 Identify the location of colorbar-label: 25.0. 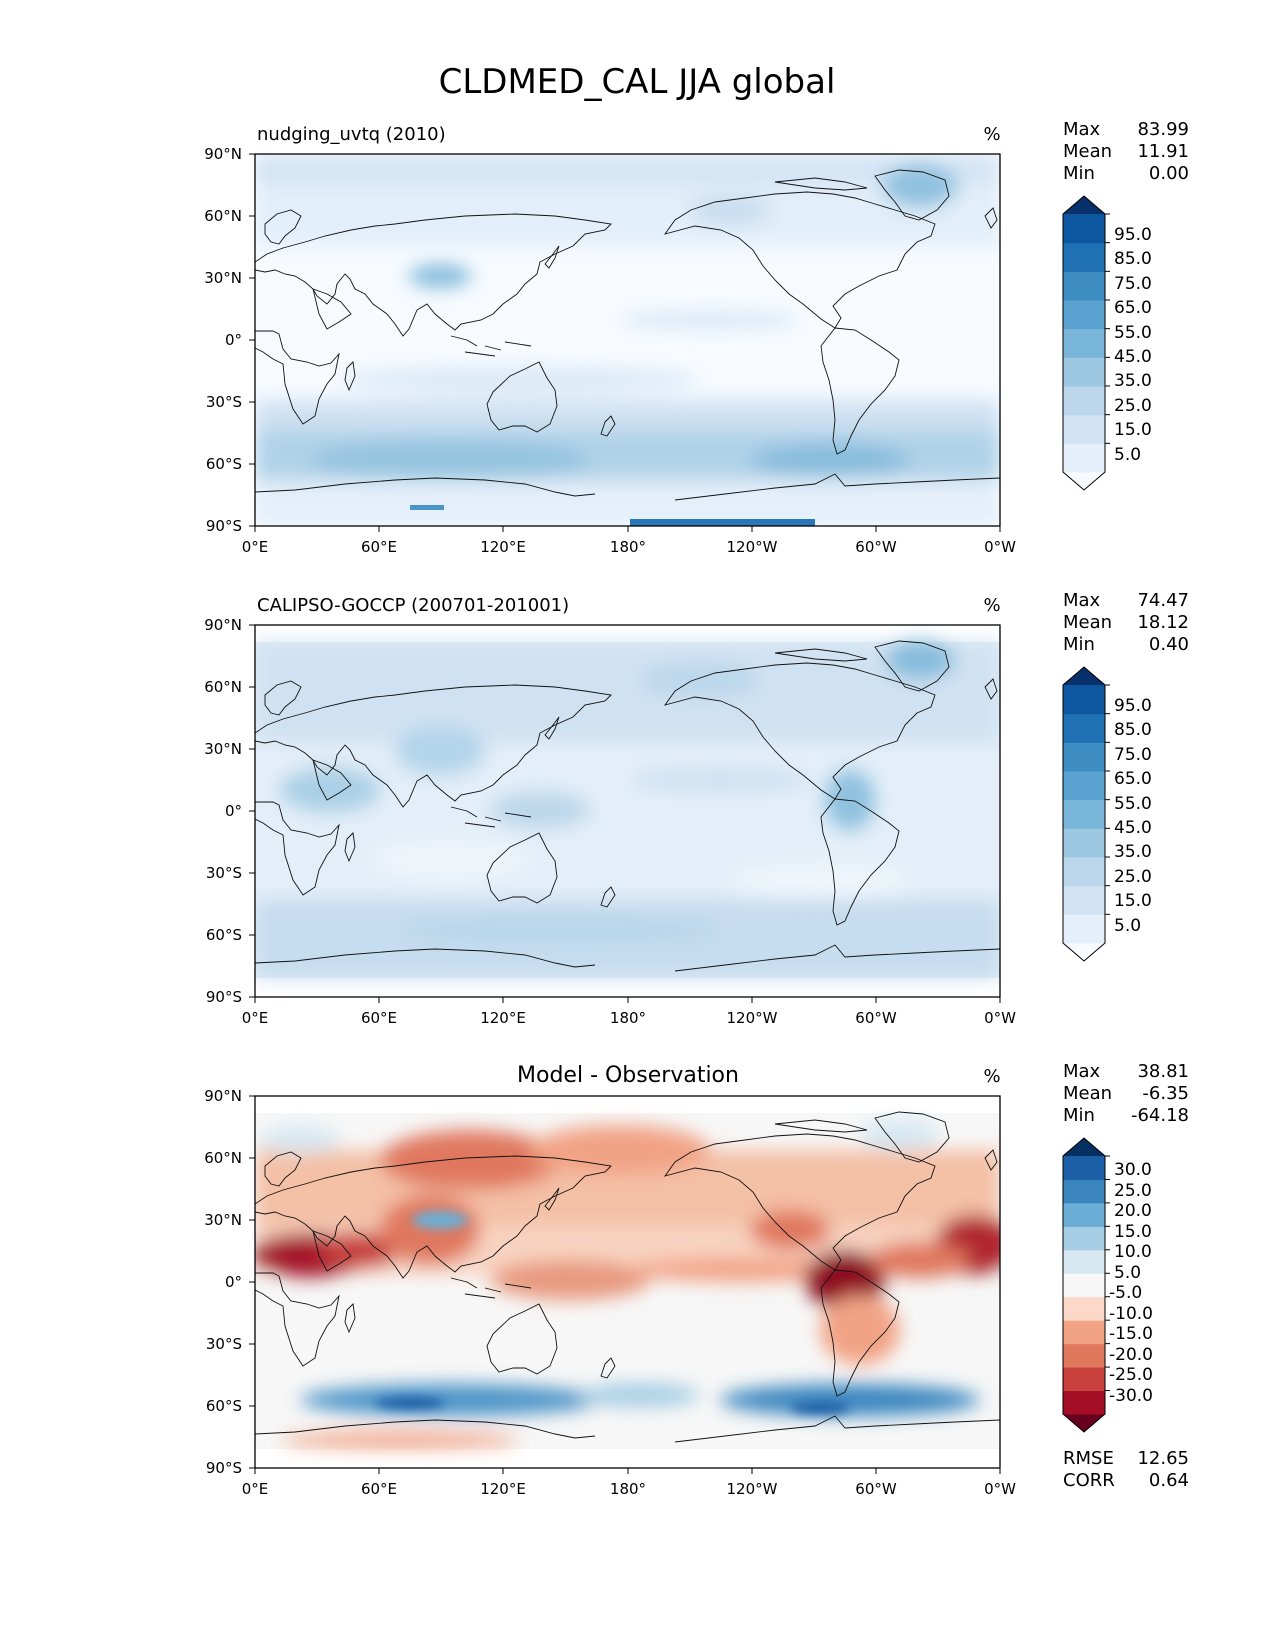
(1133, 1191).